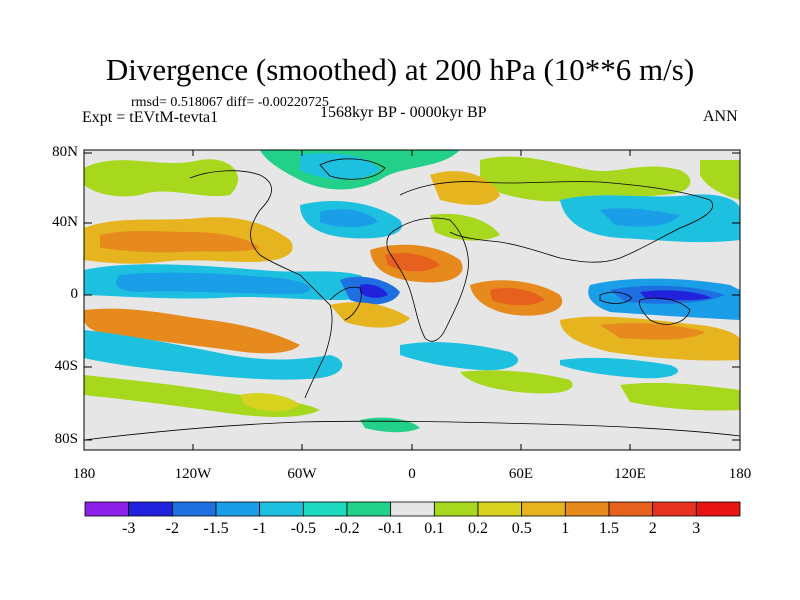  I want to click on colorbar-label: 2, so click(652, 528).